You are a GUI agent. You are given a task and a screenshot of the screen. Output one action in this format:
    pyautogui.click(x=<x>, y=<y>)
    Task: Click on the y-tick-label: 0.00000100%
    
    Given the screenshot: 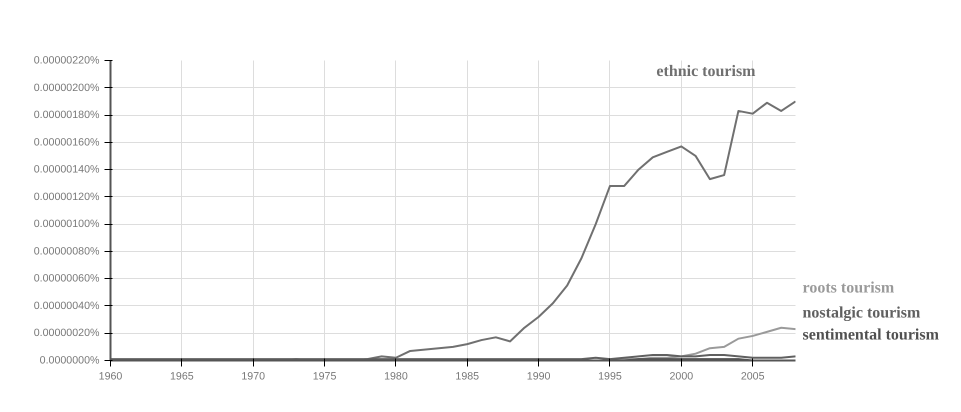 What is the action you would take?
    pyautogui.click(x=67, y=224)
    